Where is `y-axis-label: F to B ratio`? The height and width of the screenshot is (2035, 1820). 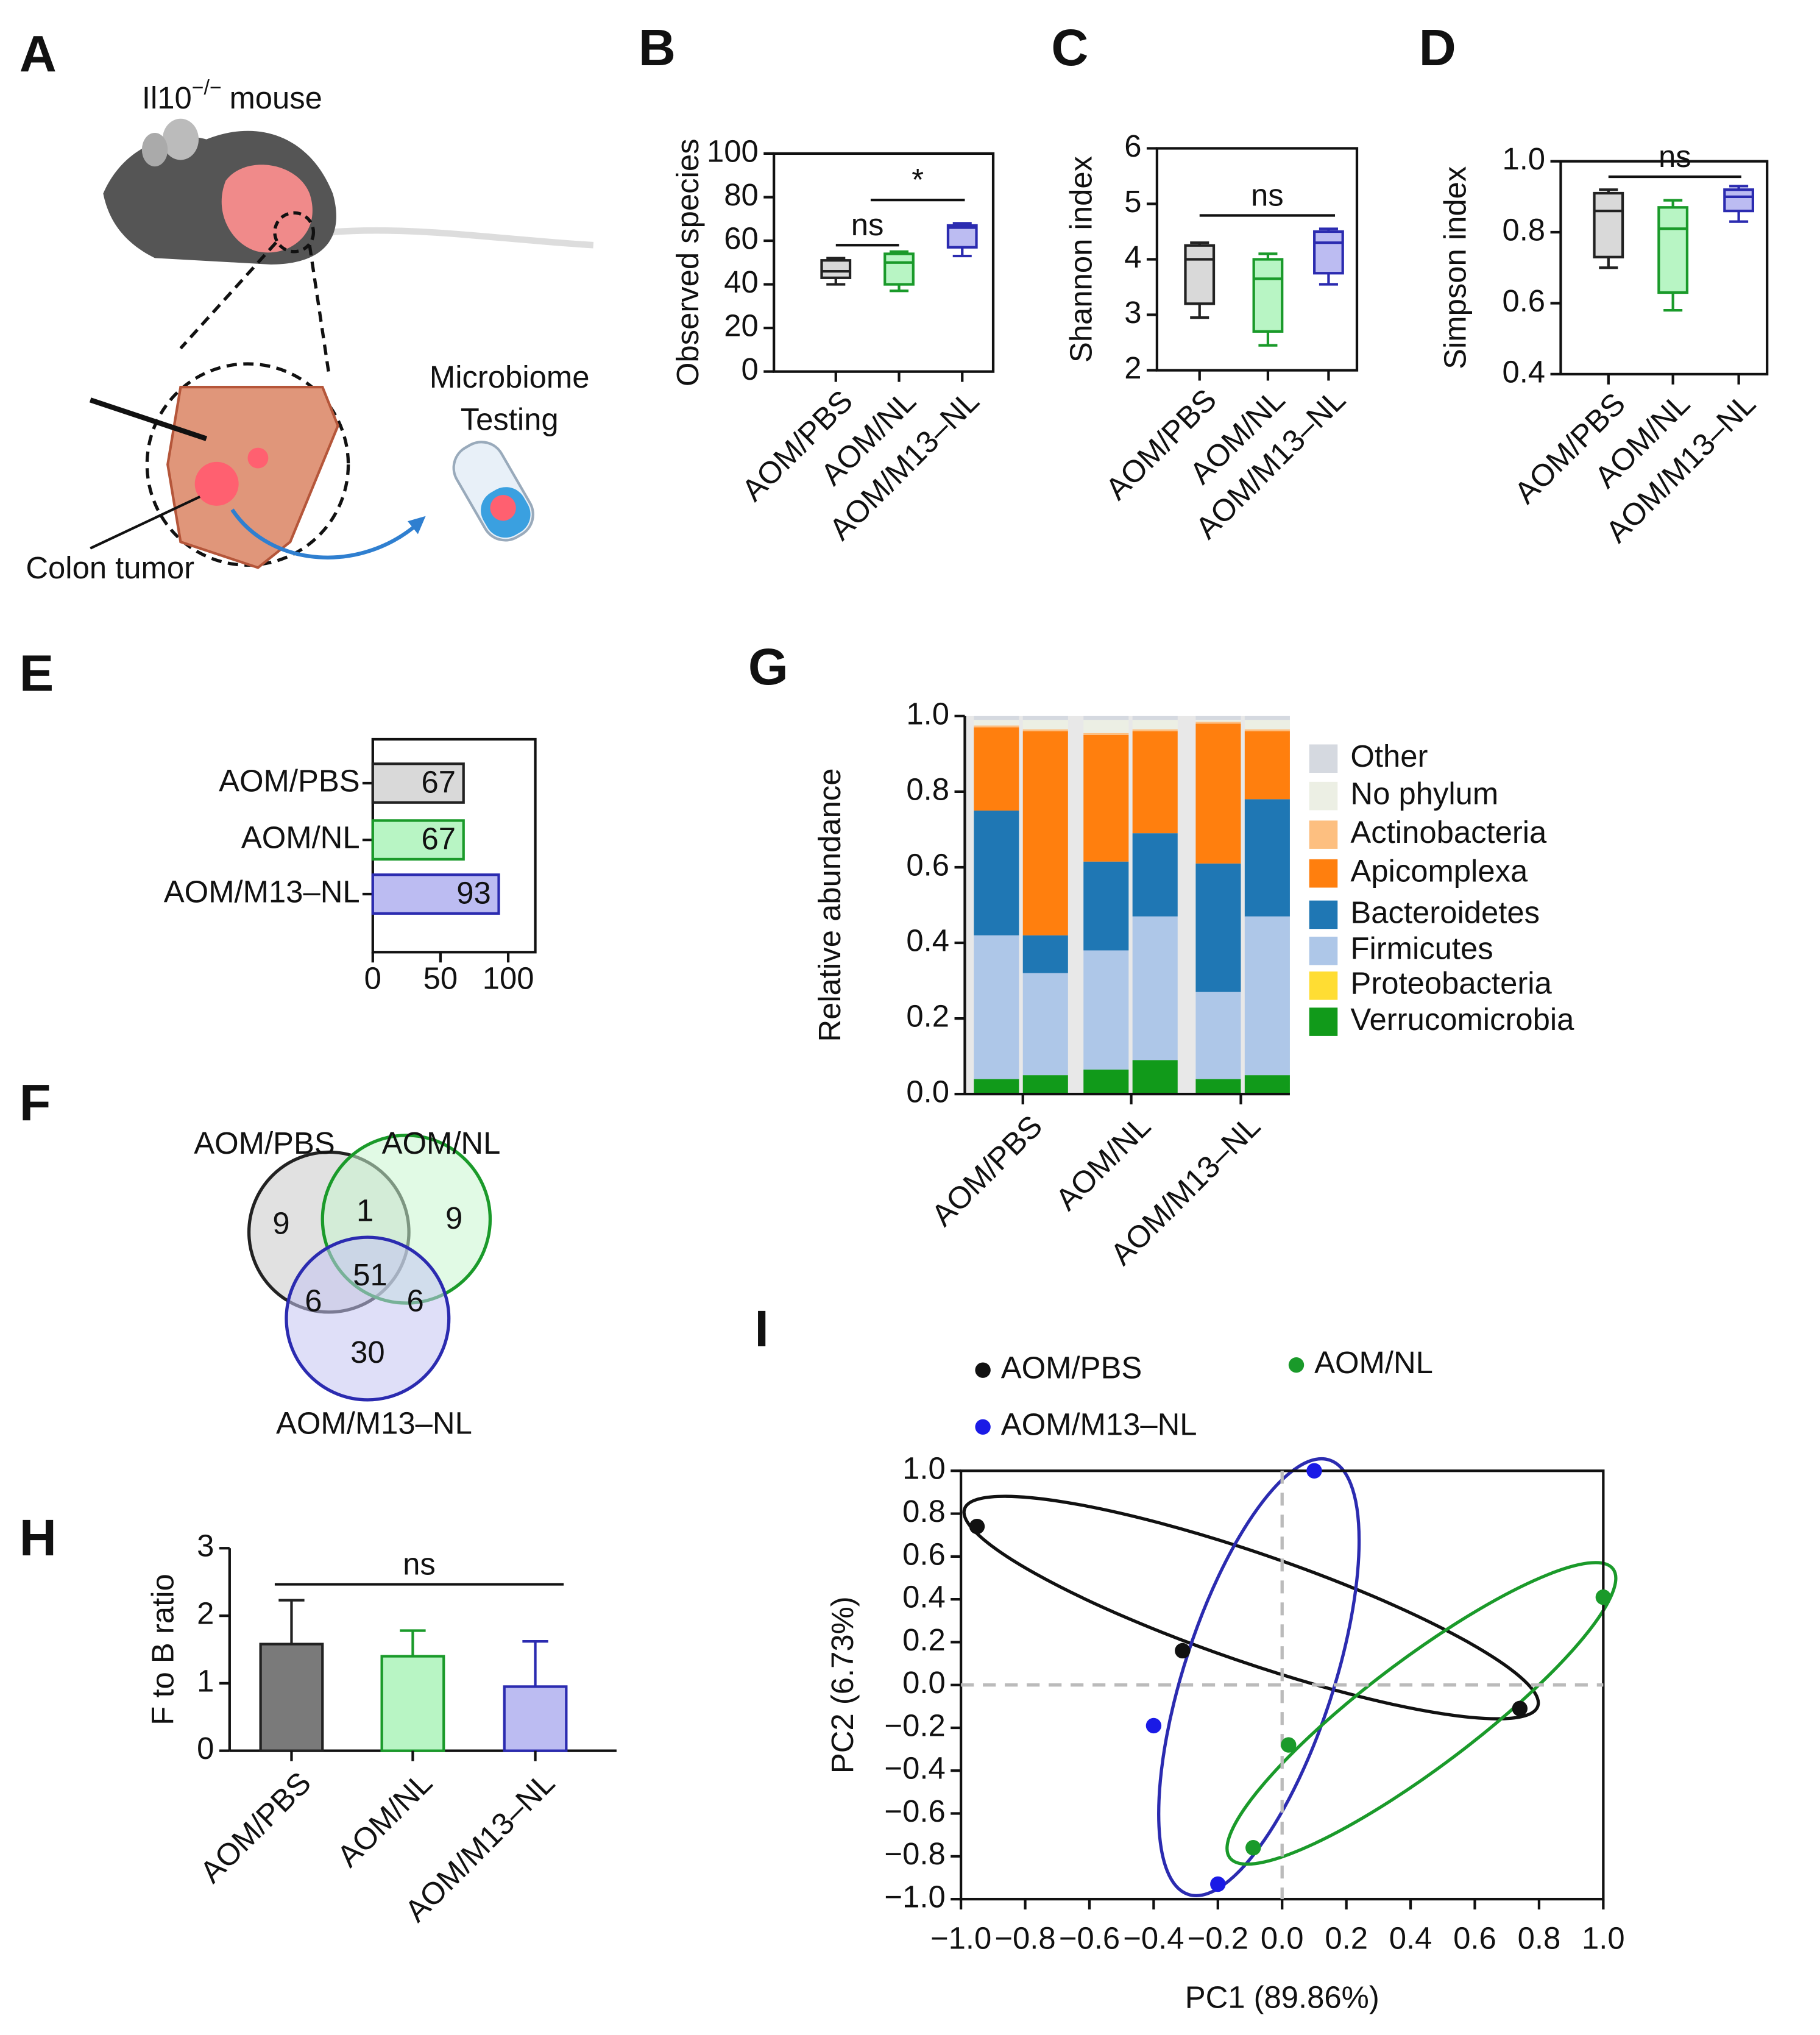
y-axis-label: F to B ratio is located at coordinates (162, 1649).